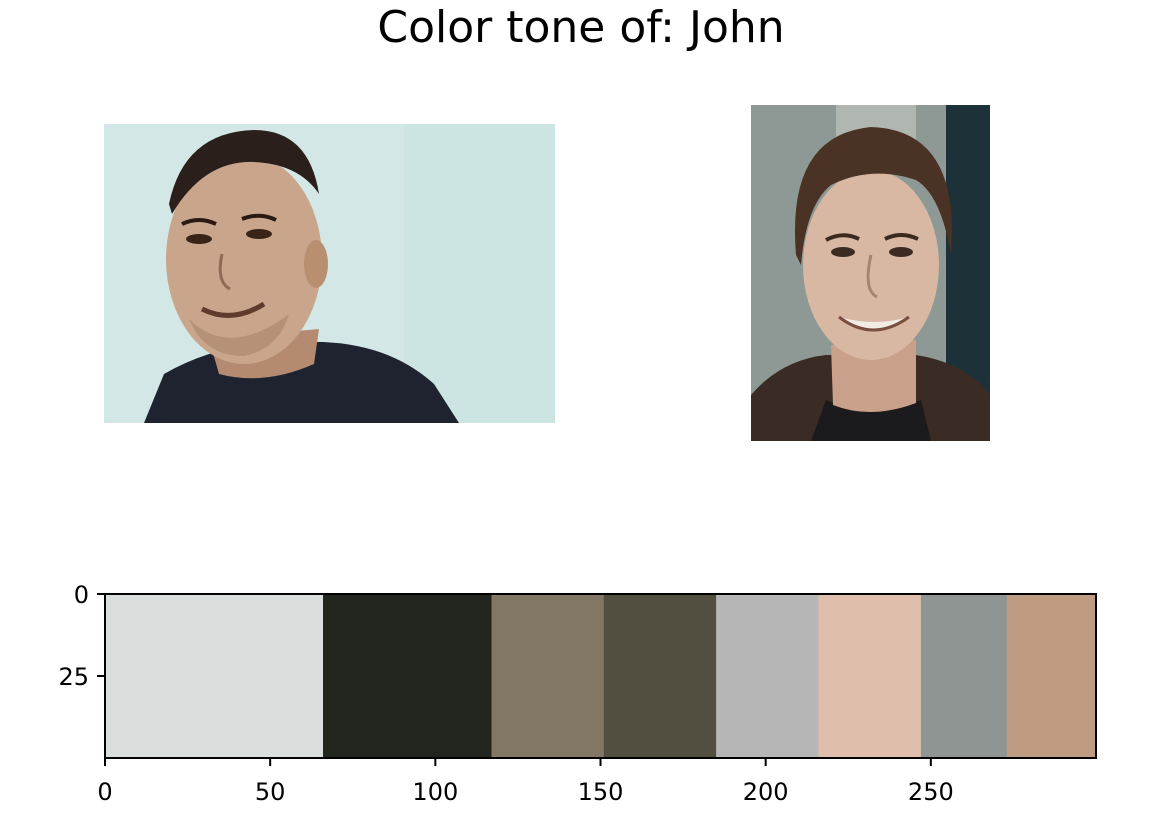  Describe the element at coordinates (581, 27) in the screenshot. I see `figure-title: Color tone of: John` at that location.